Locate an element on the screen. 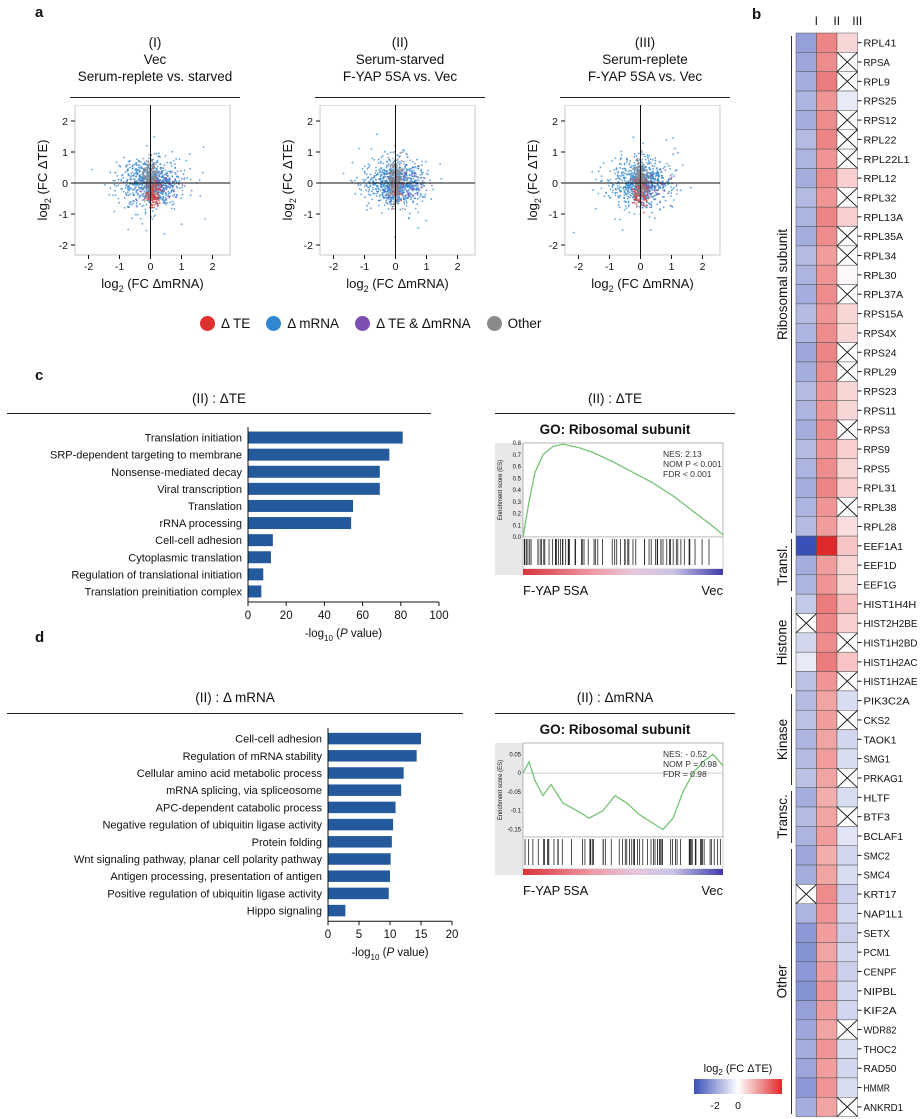  gsea-y-label: Enrichment score (ES) is located at coordinates (501, 490).